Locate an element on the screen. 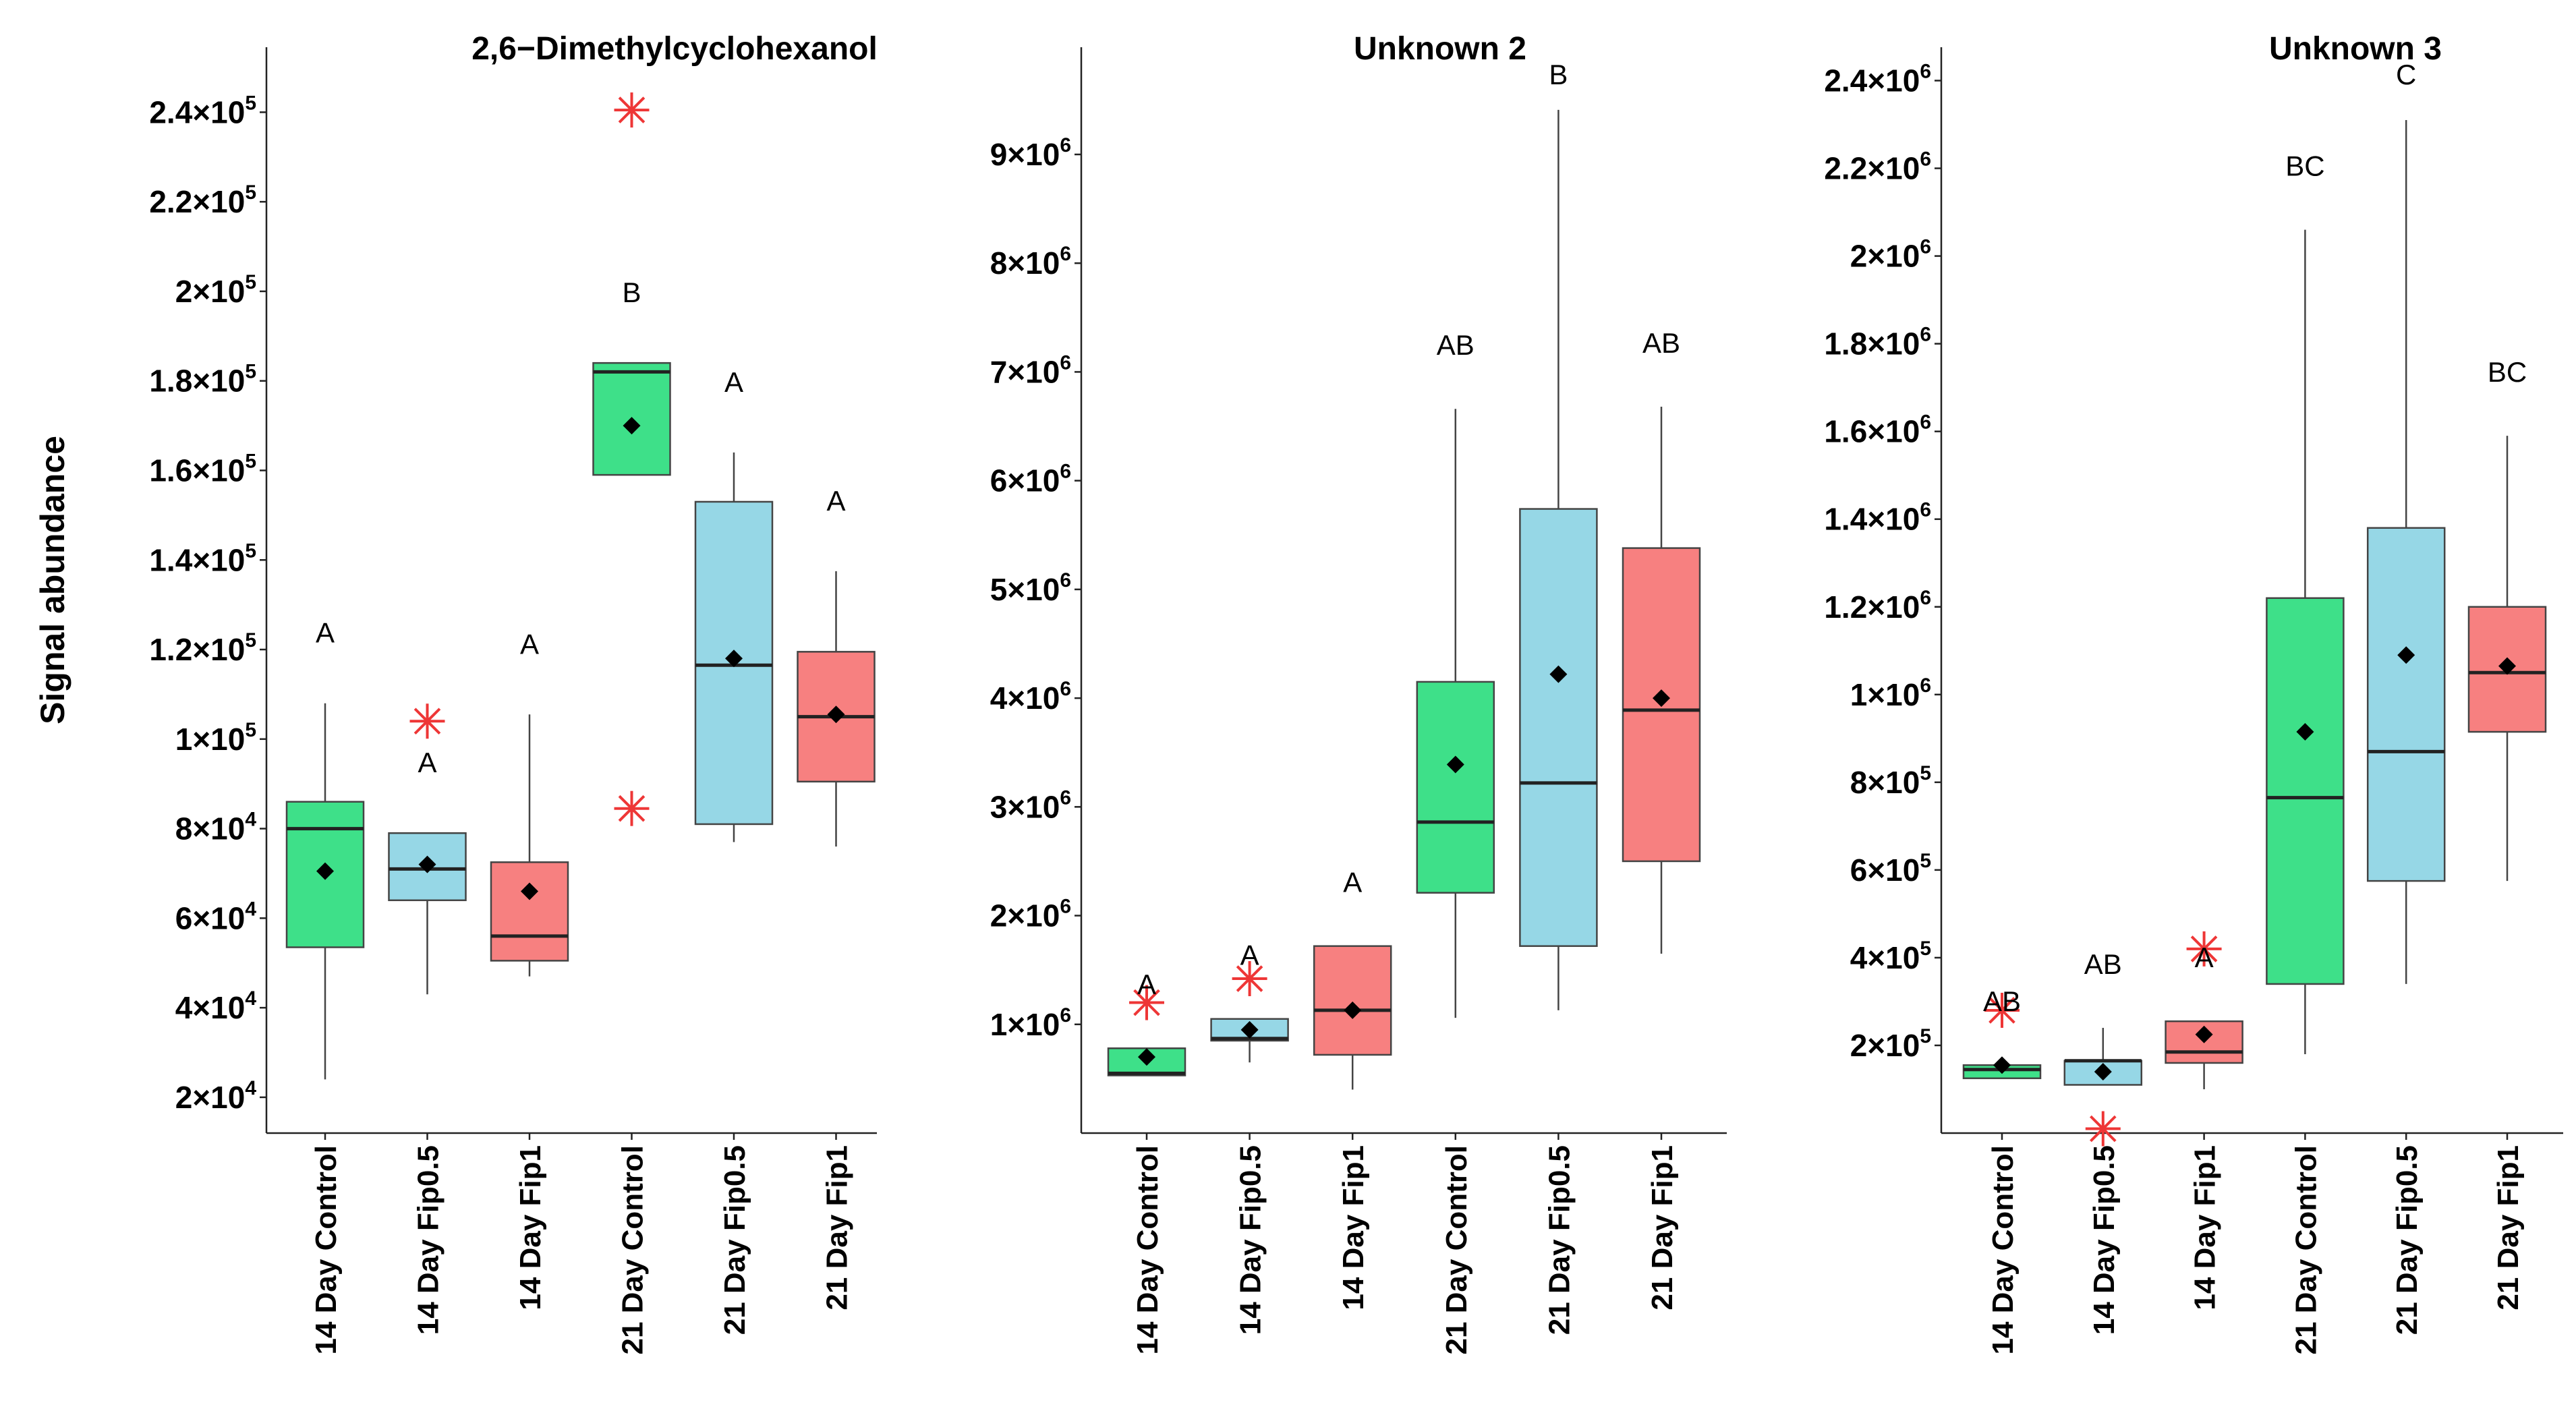  y-tick-label: 1.2×10⁵ is located at coordinates (202, 648).